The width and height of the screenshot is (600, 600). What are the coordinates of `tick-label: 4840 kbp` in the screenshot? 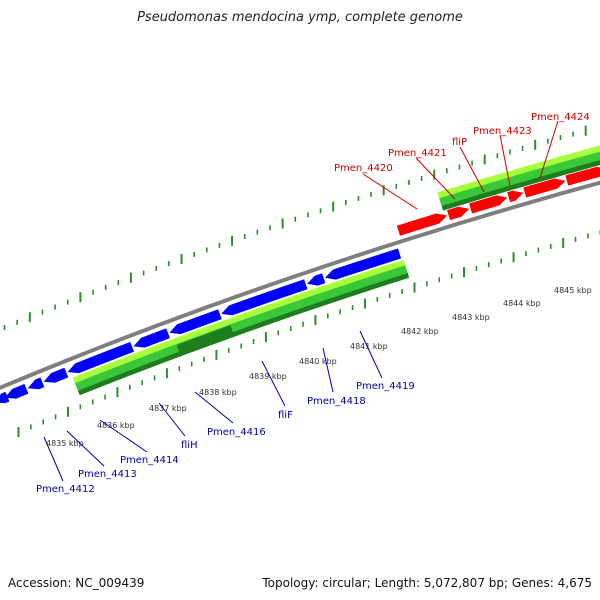 It's located at (318, 361).